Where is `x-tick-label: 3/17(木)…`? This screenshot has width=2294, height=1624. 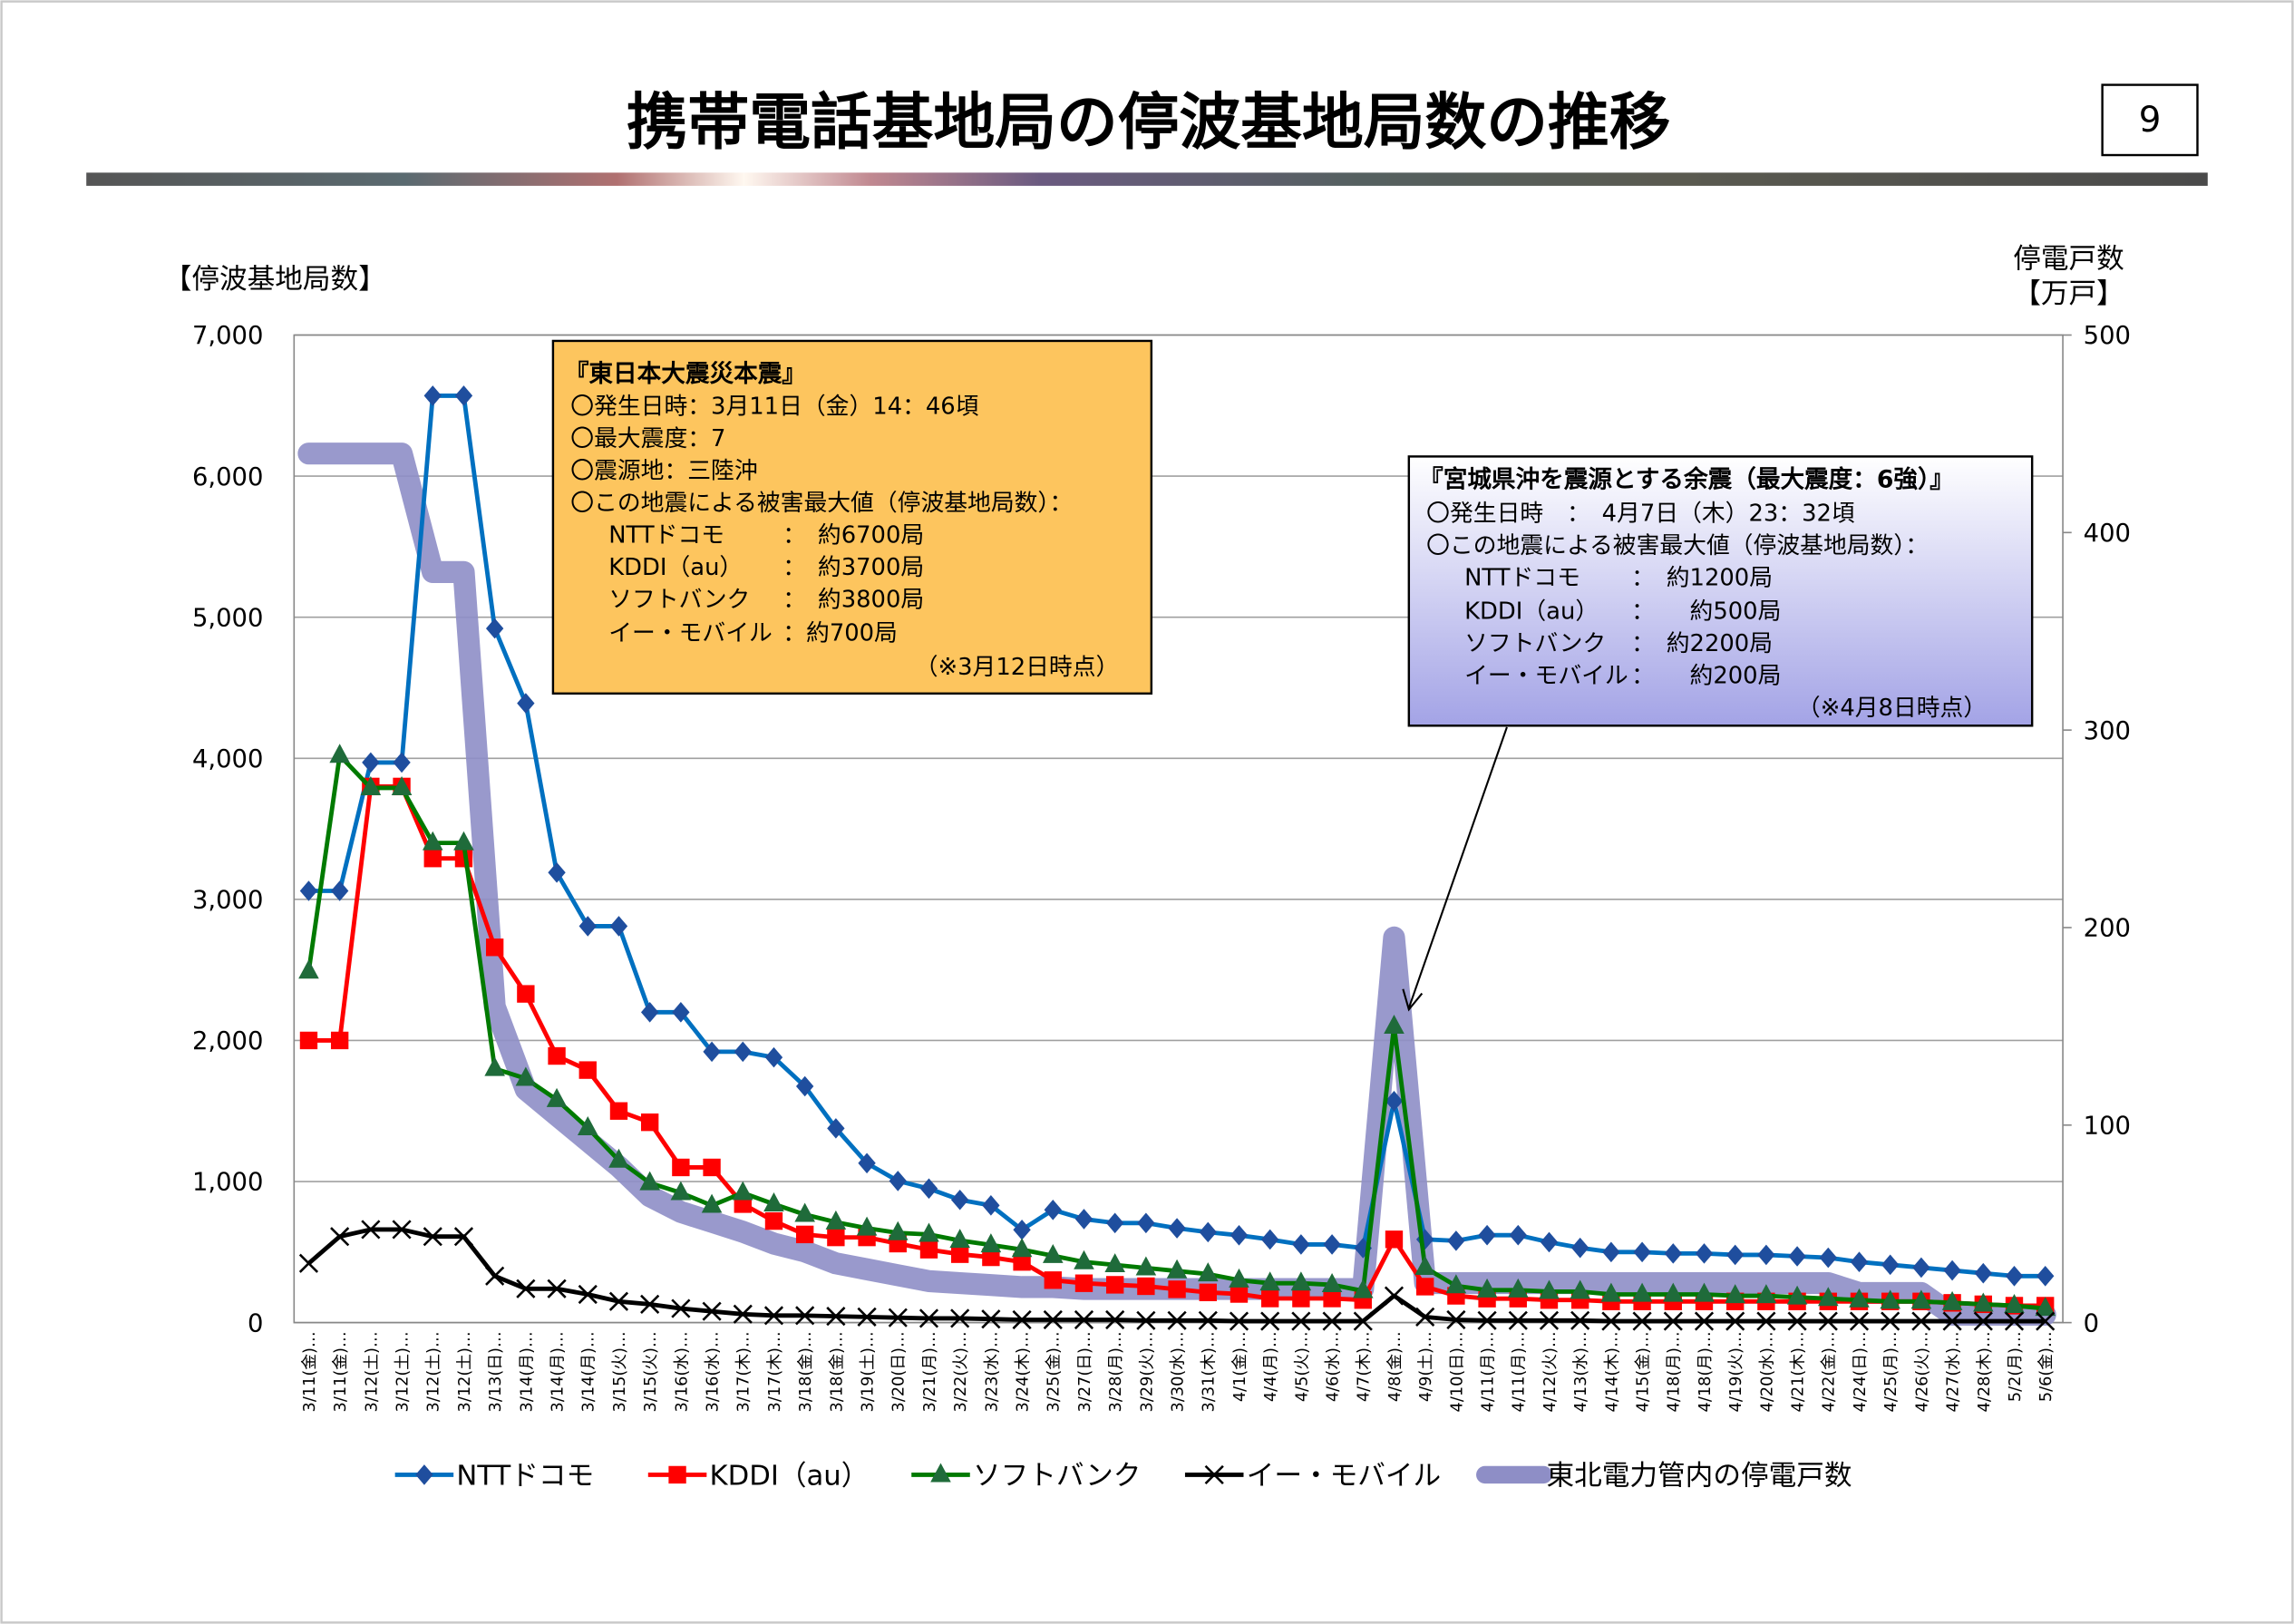
x-tick-label: 3/17(木)… is located at coordinates (774, 1371).